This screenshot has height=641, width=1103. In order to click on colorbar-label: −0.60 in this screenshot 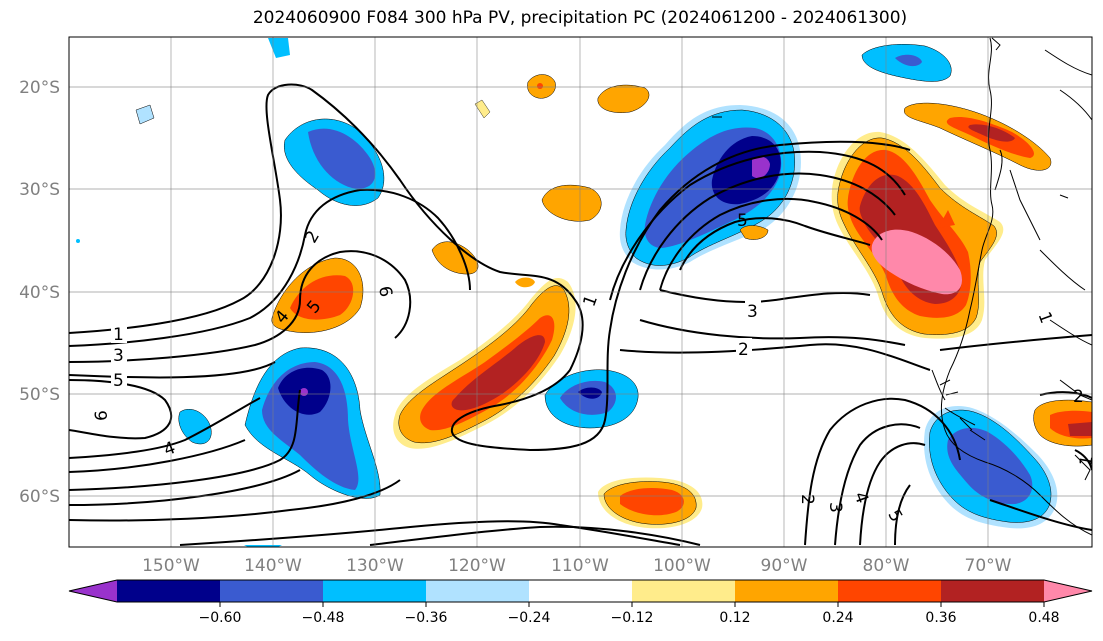, I will do `click(220, 618)`.